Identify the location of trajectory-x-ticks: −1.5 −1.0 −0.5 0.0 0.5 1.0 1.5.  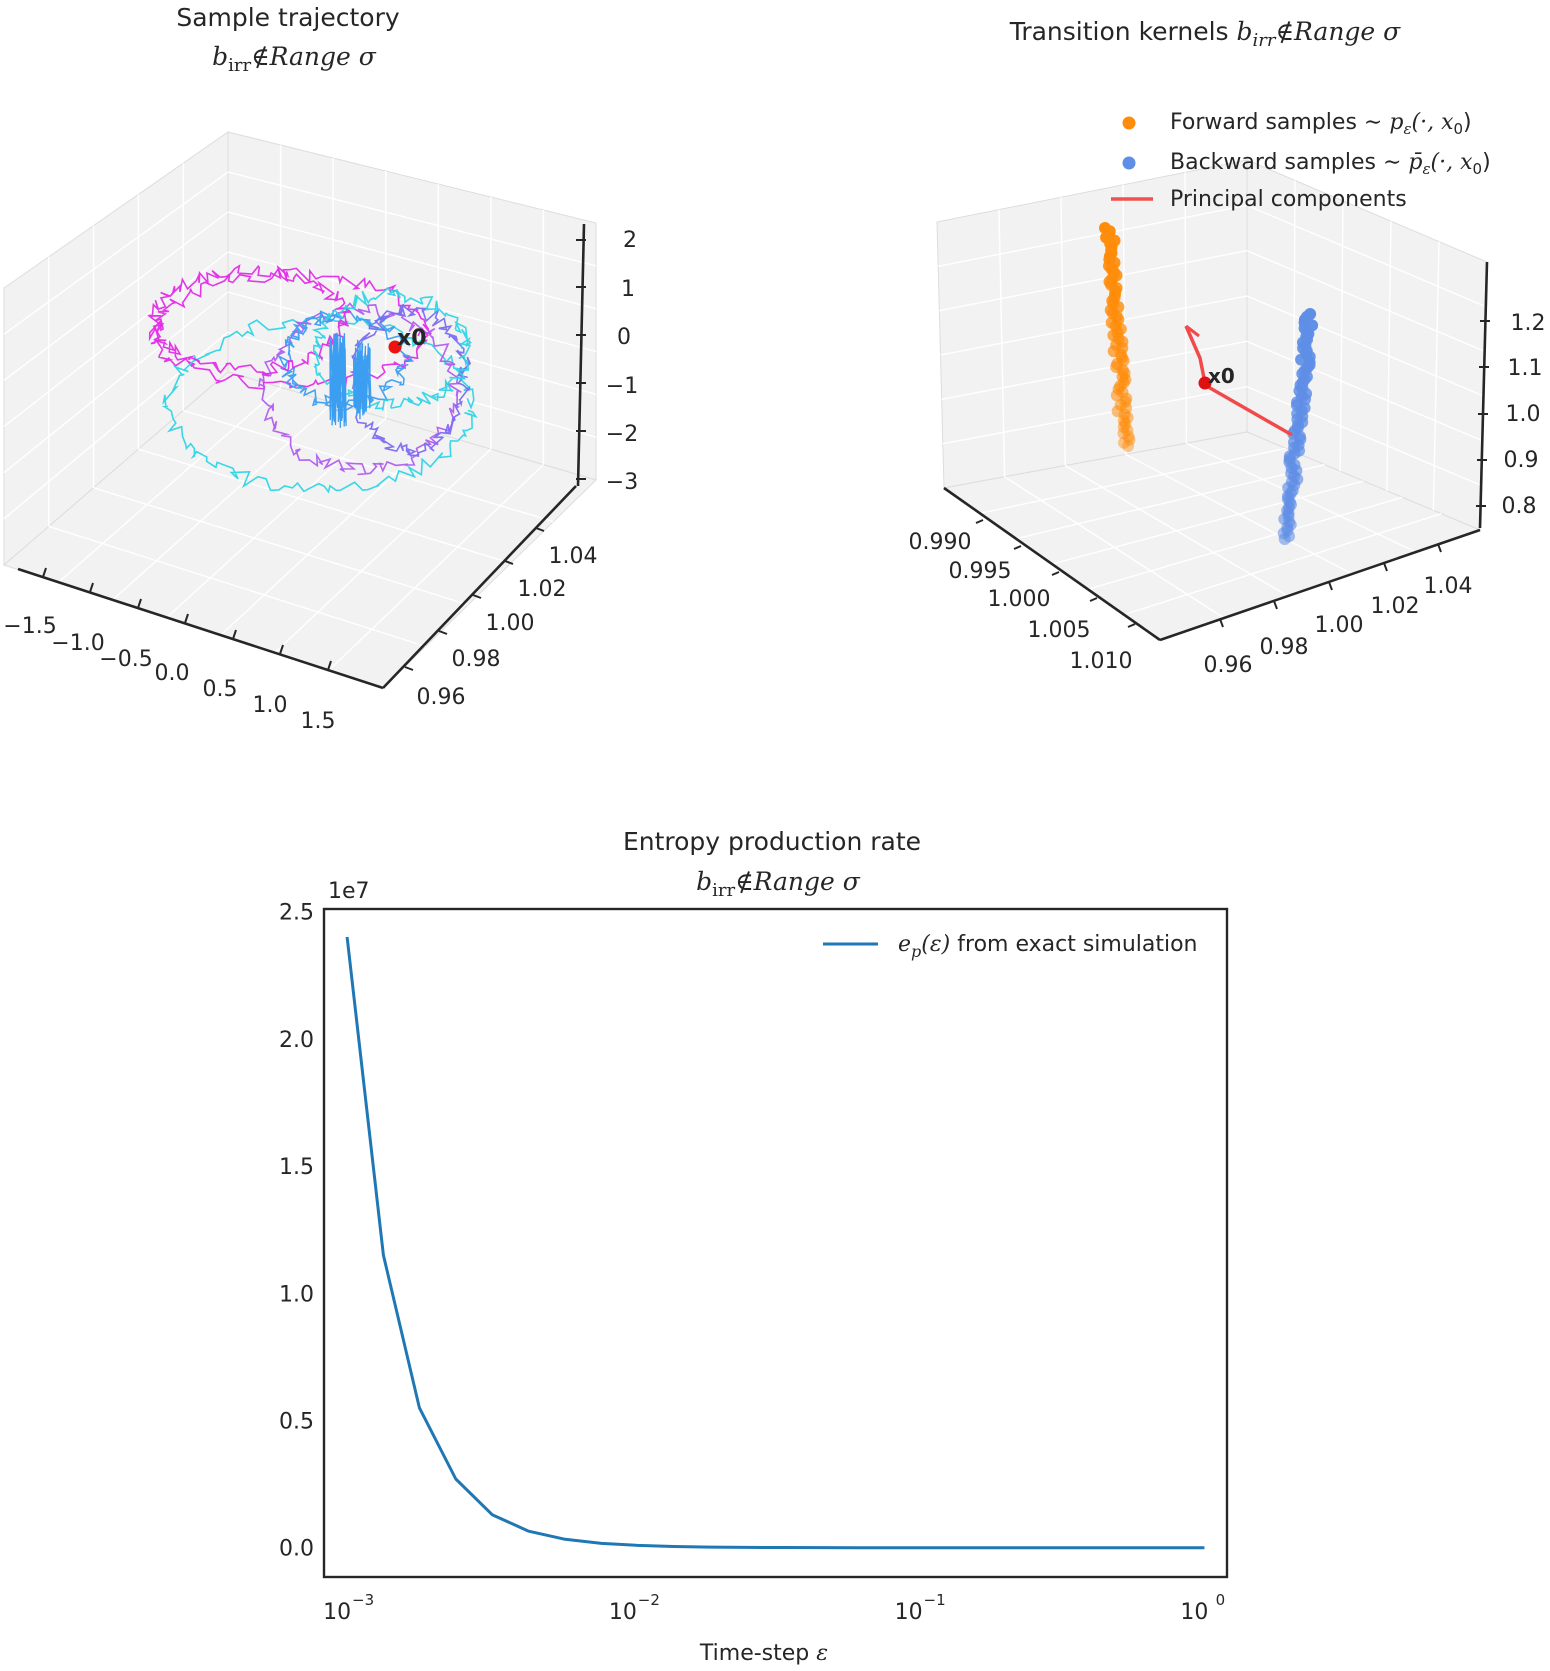
(169, 650).